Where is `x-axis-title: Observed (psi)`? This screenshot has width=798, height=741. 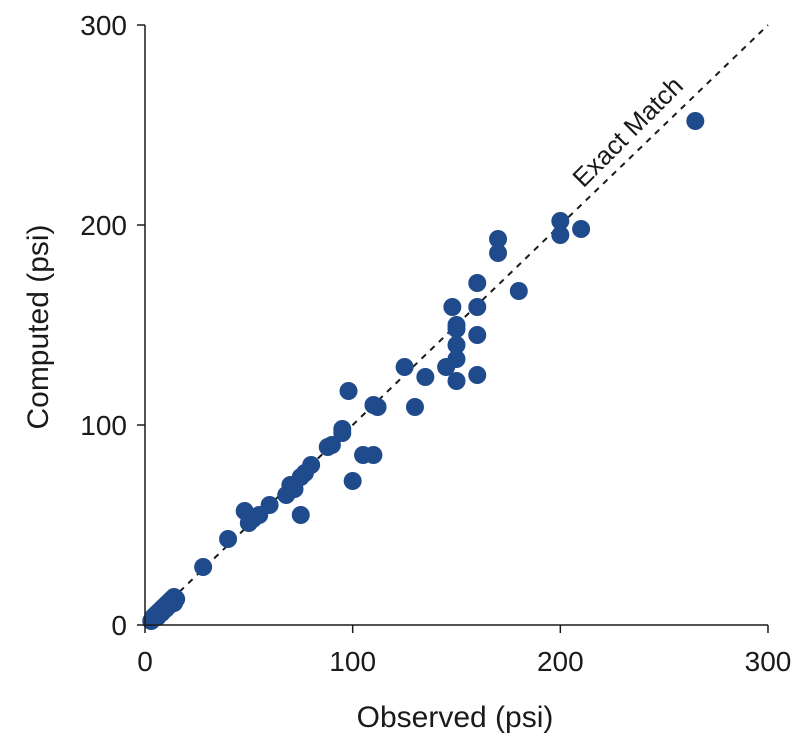
x-axis-title: Observed (psi) is located at coordinates (455, 717).